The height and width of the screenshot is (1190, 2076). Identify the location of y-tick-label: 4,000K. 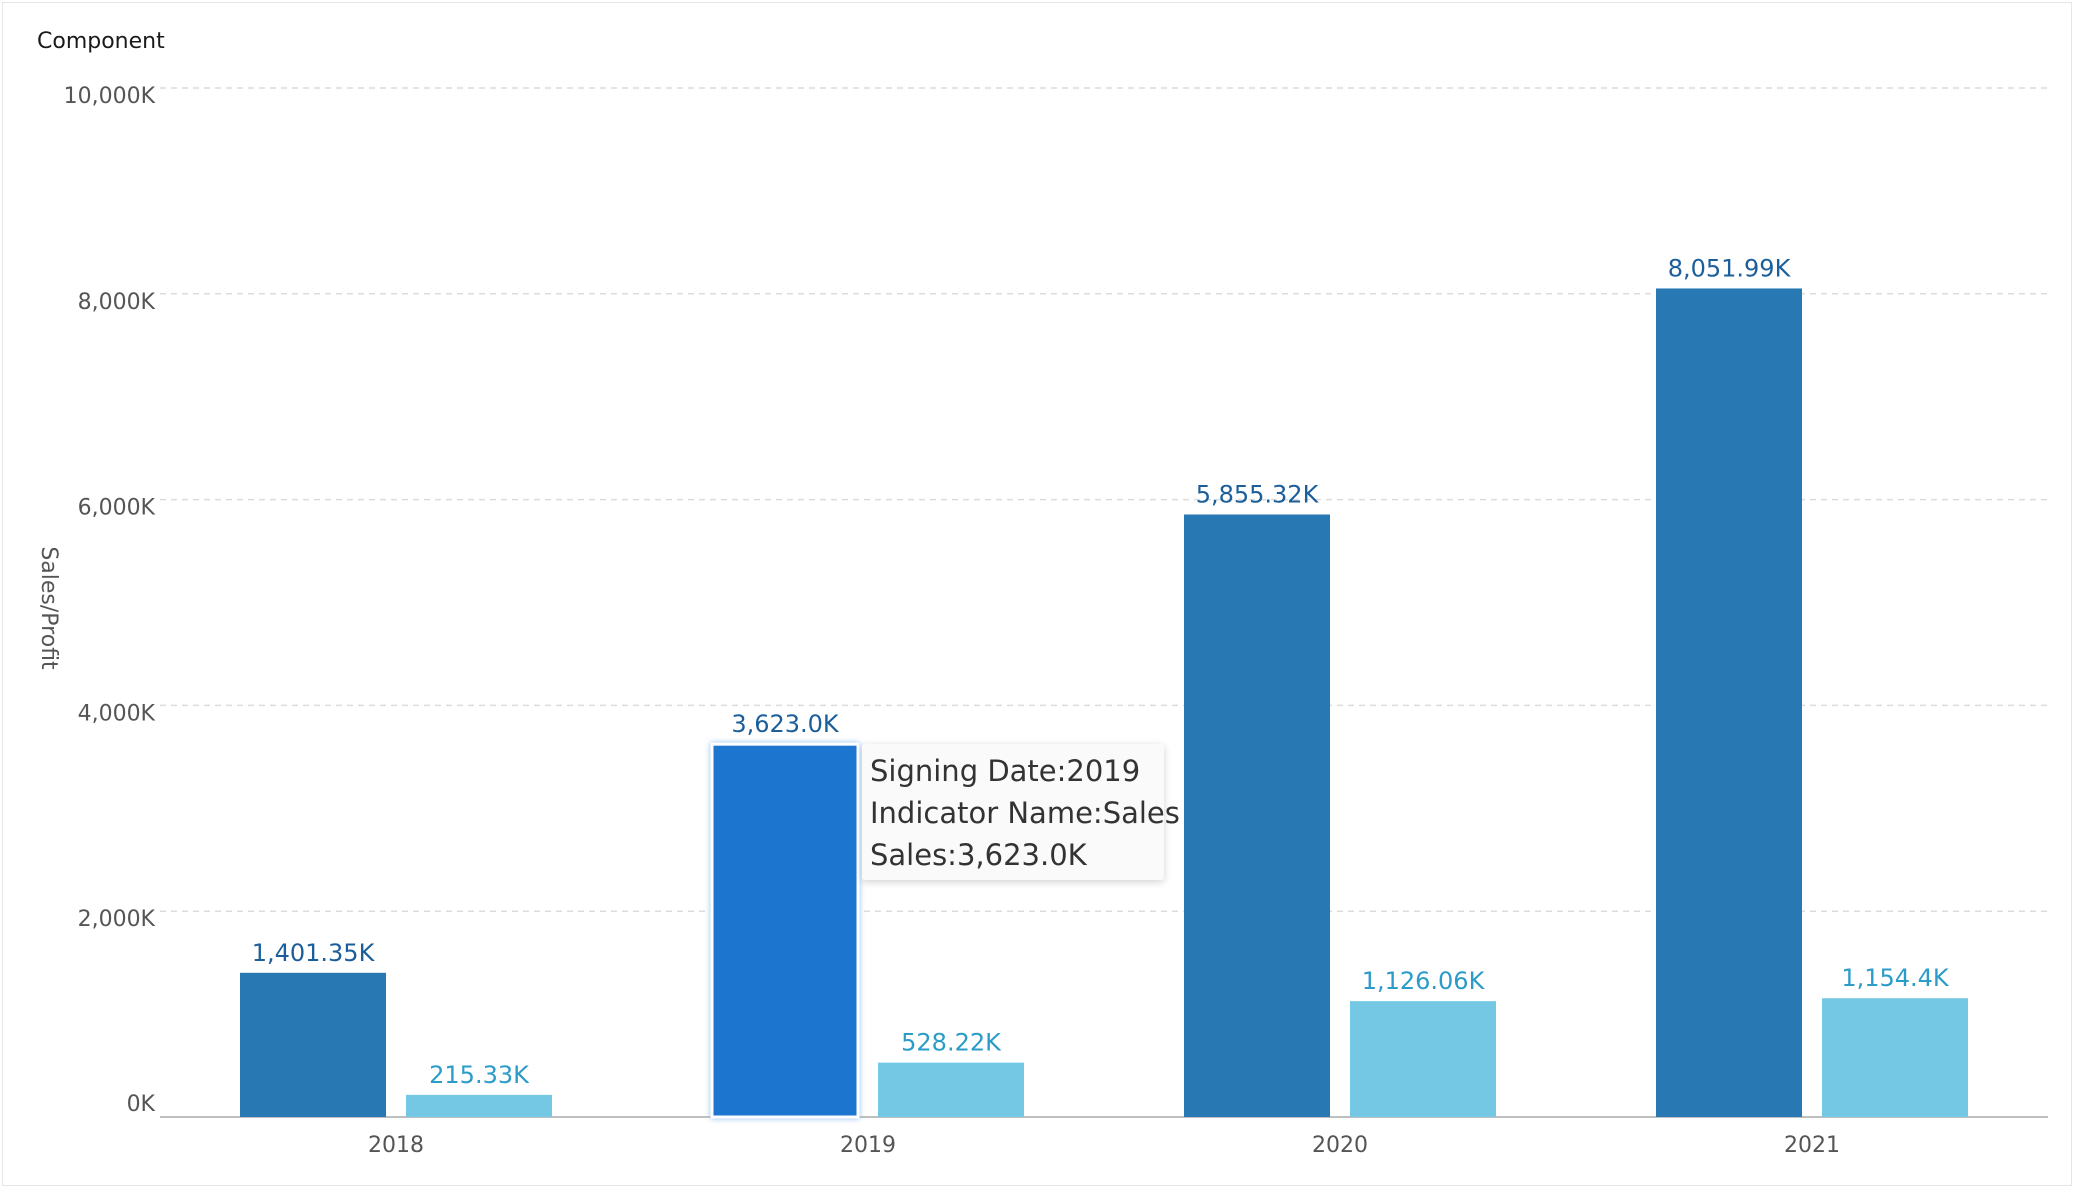
(117, 713).